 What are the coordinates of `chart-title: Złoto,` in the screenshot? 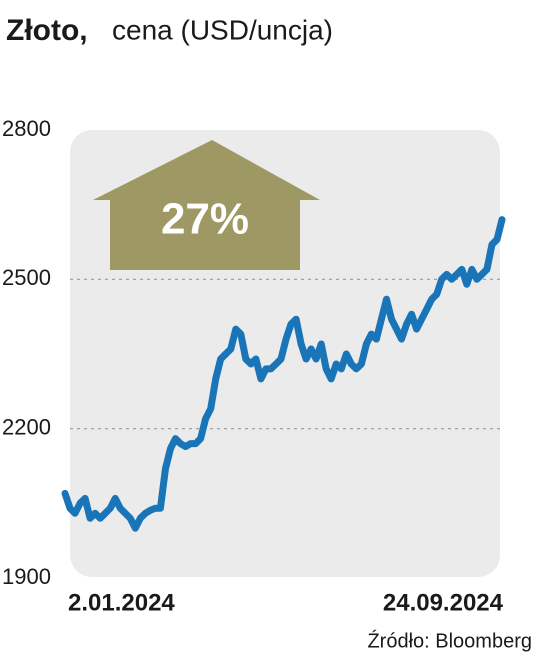 It's located at (47, 30).